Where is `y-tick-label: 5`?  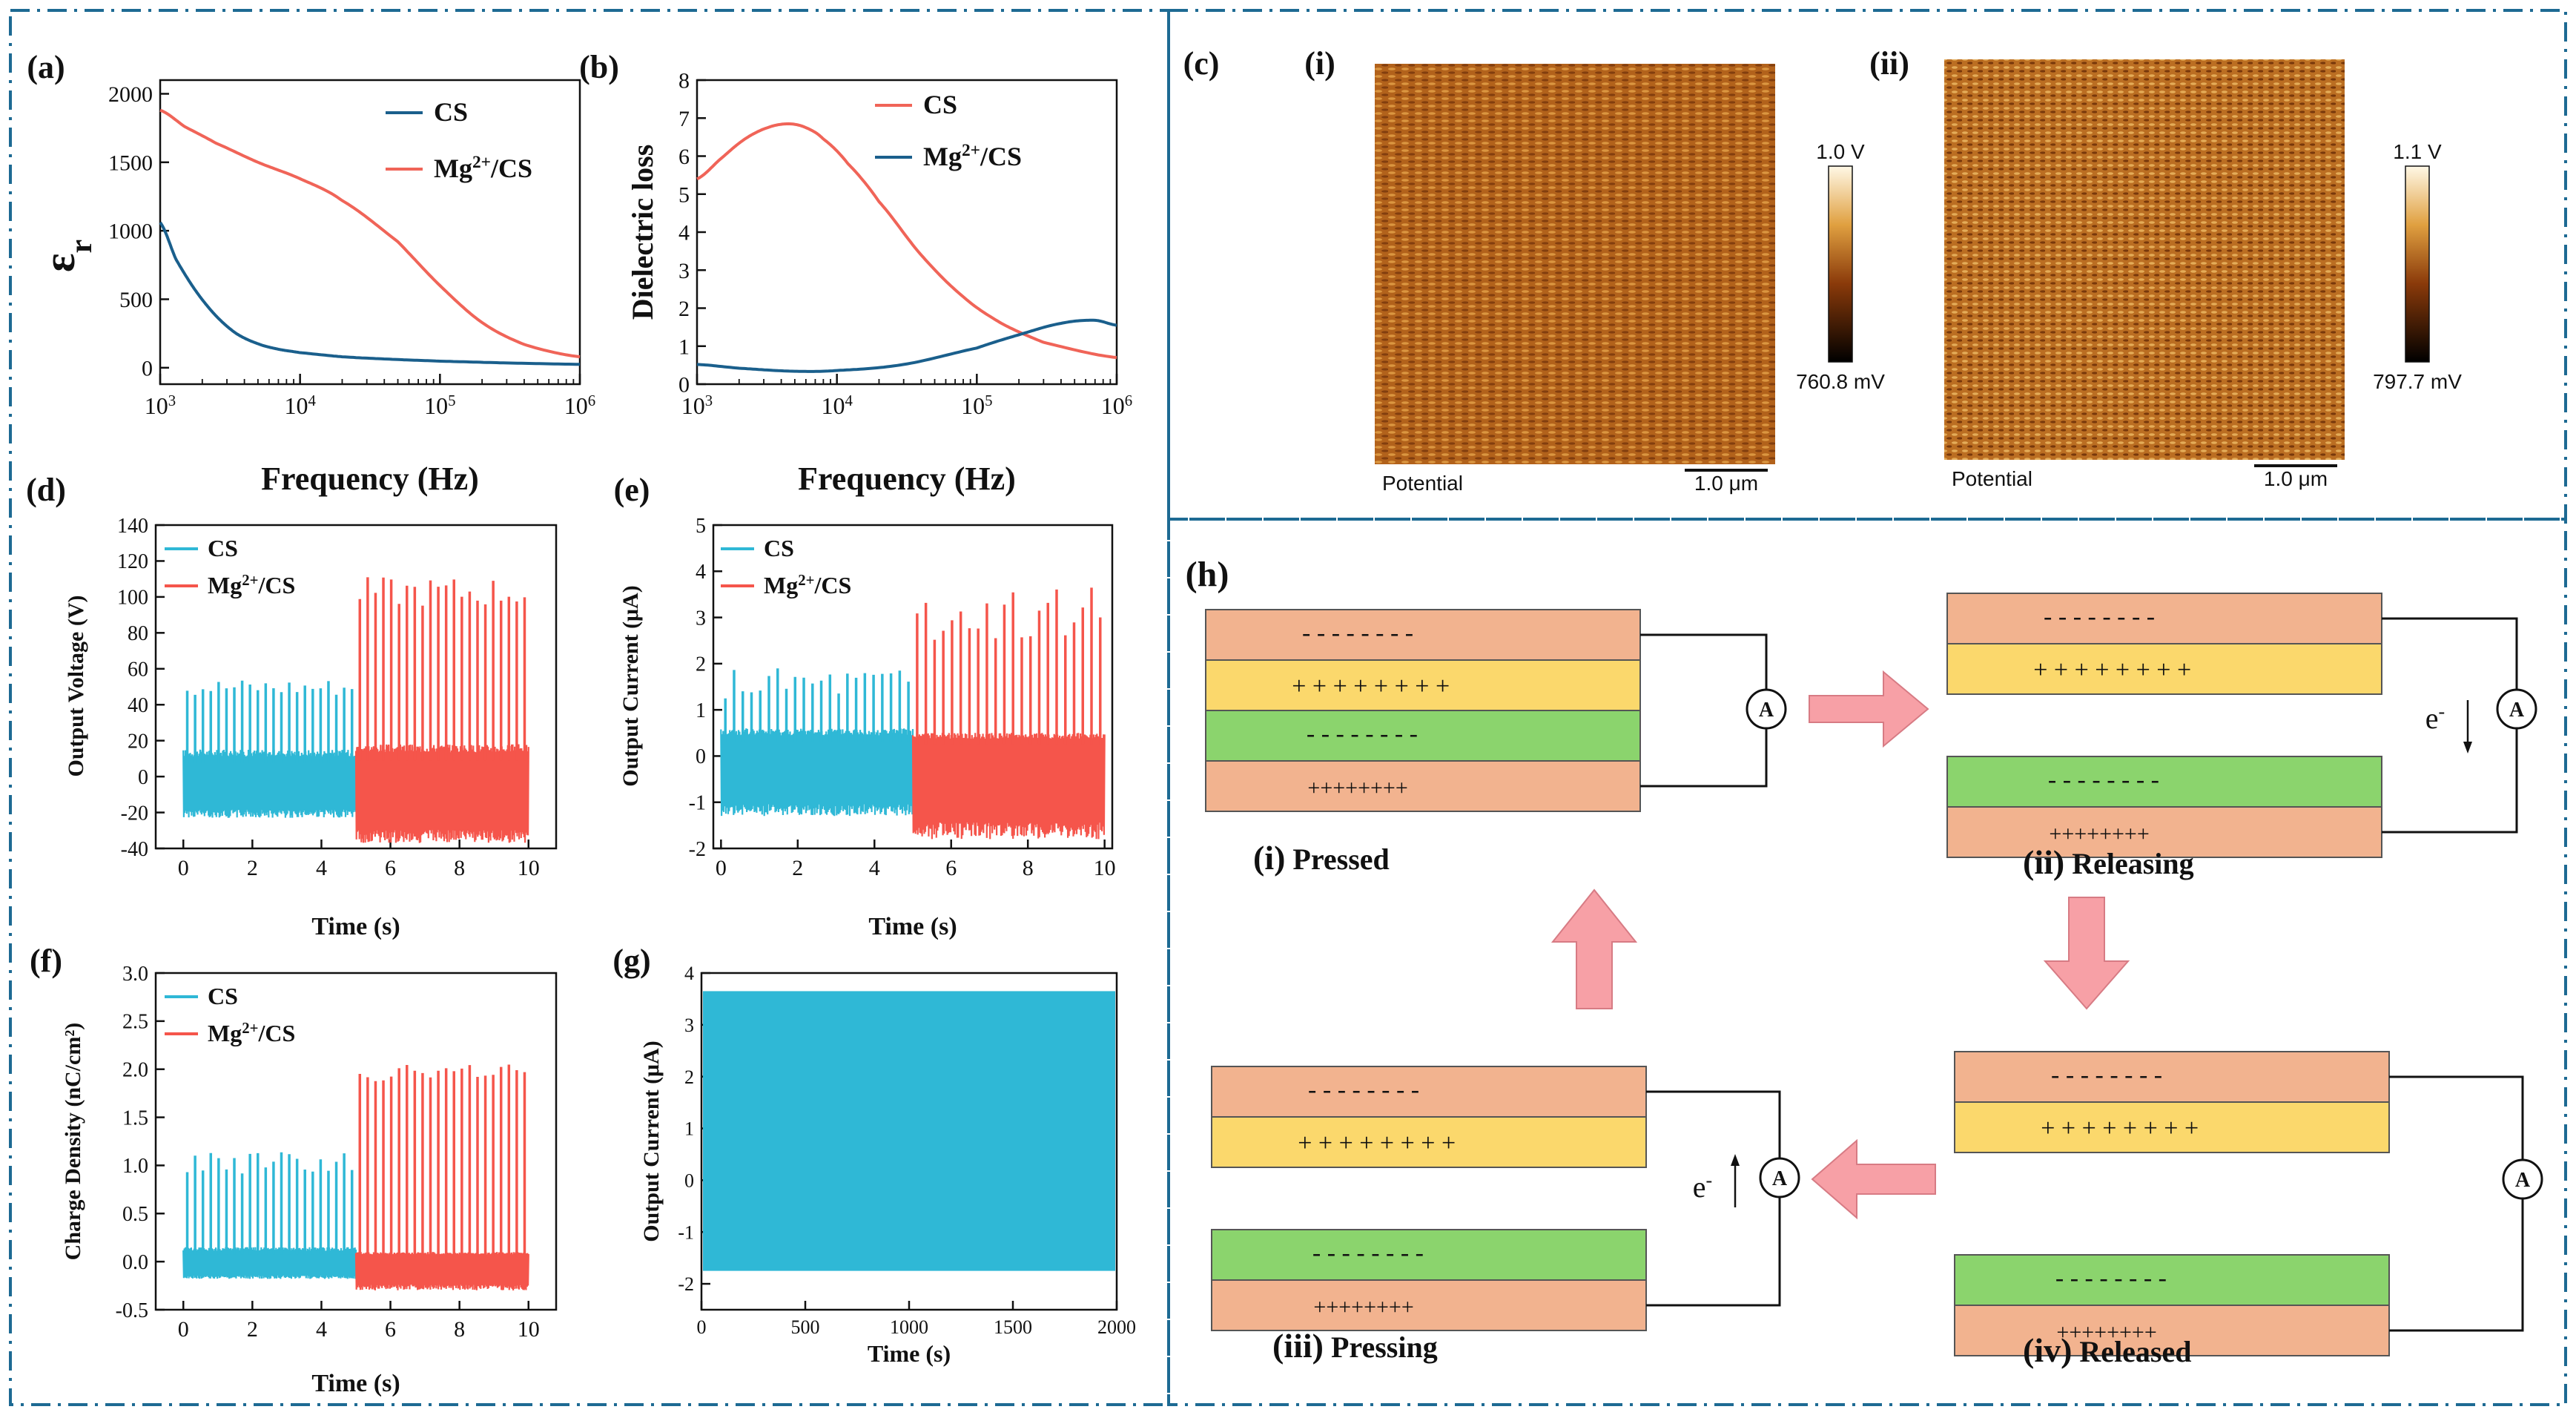
y-tick-label: 5 is located at coordinates (701, 526).